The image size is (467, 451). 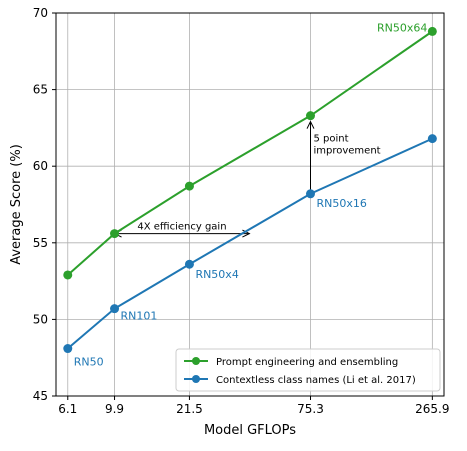 I want to click on point-label: RN50x16, so click(x=341, y=203).